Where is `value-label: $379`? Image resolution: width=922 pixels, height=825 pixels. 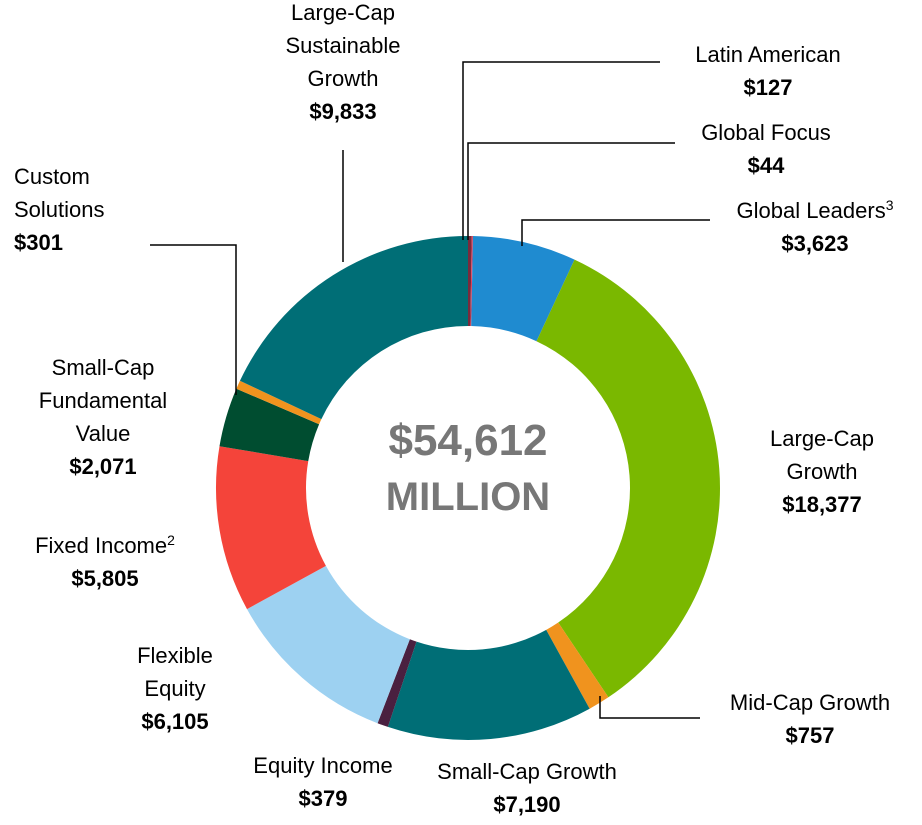
value-label: $379 is located at coordinates (323, 798).